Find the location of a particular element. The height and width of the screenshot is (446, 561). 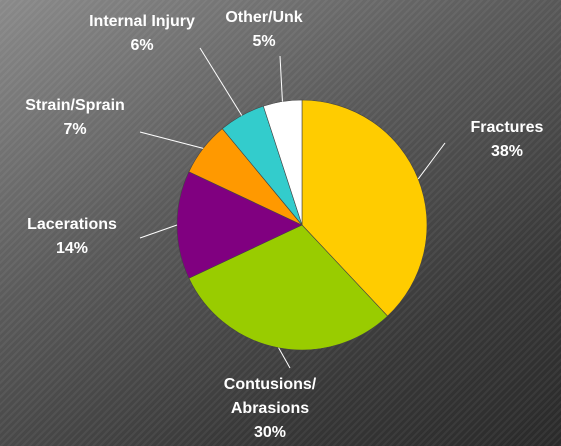

slice-label: Contusions/ Abrasions 30% is located at coordinates (270, 409).